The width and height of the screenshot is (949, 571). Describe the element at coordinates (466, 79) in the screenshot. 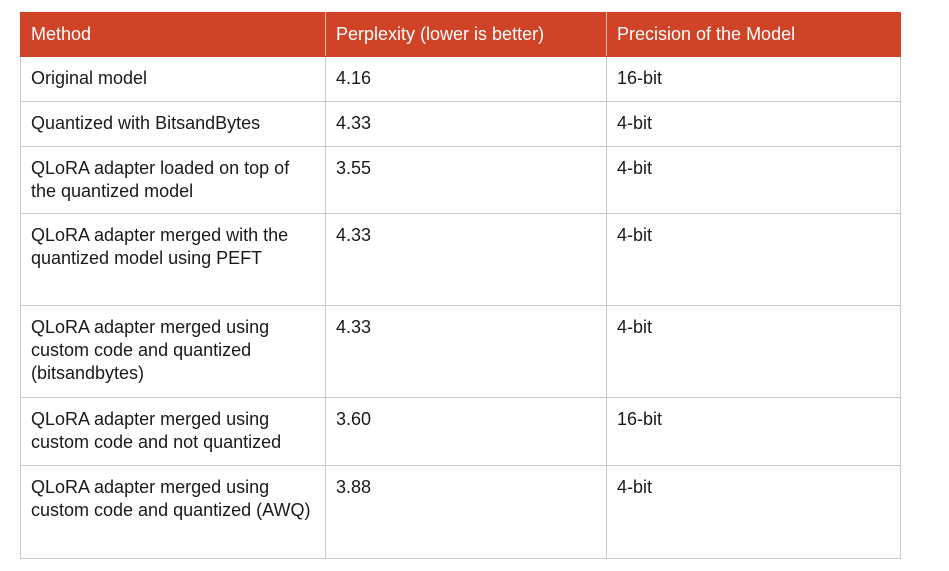

I see `perplexity-cell: 4.16` at that location.